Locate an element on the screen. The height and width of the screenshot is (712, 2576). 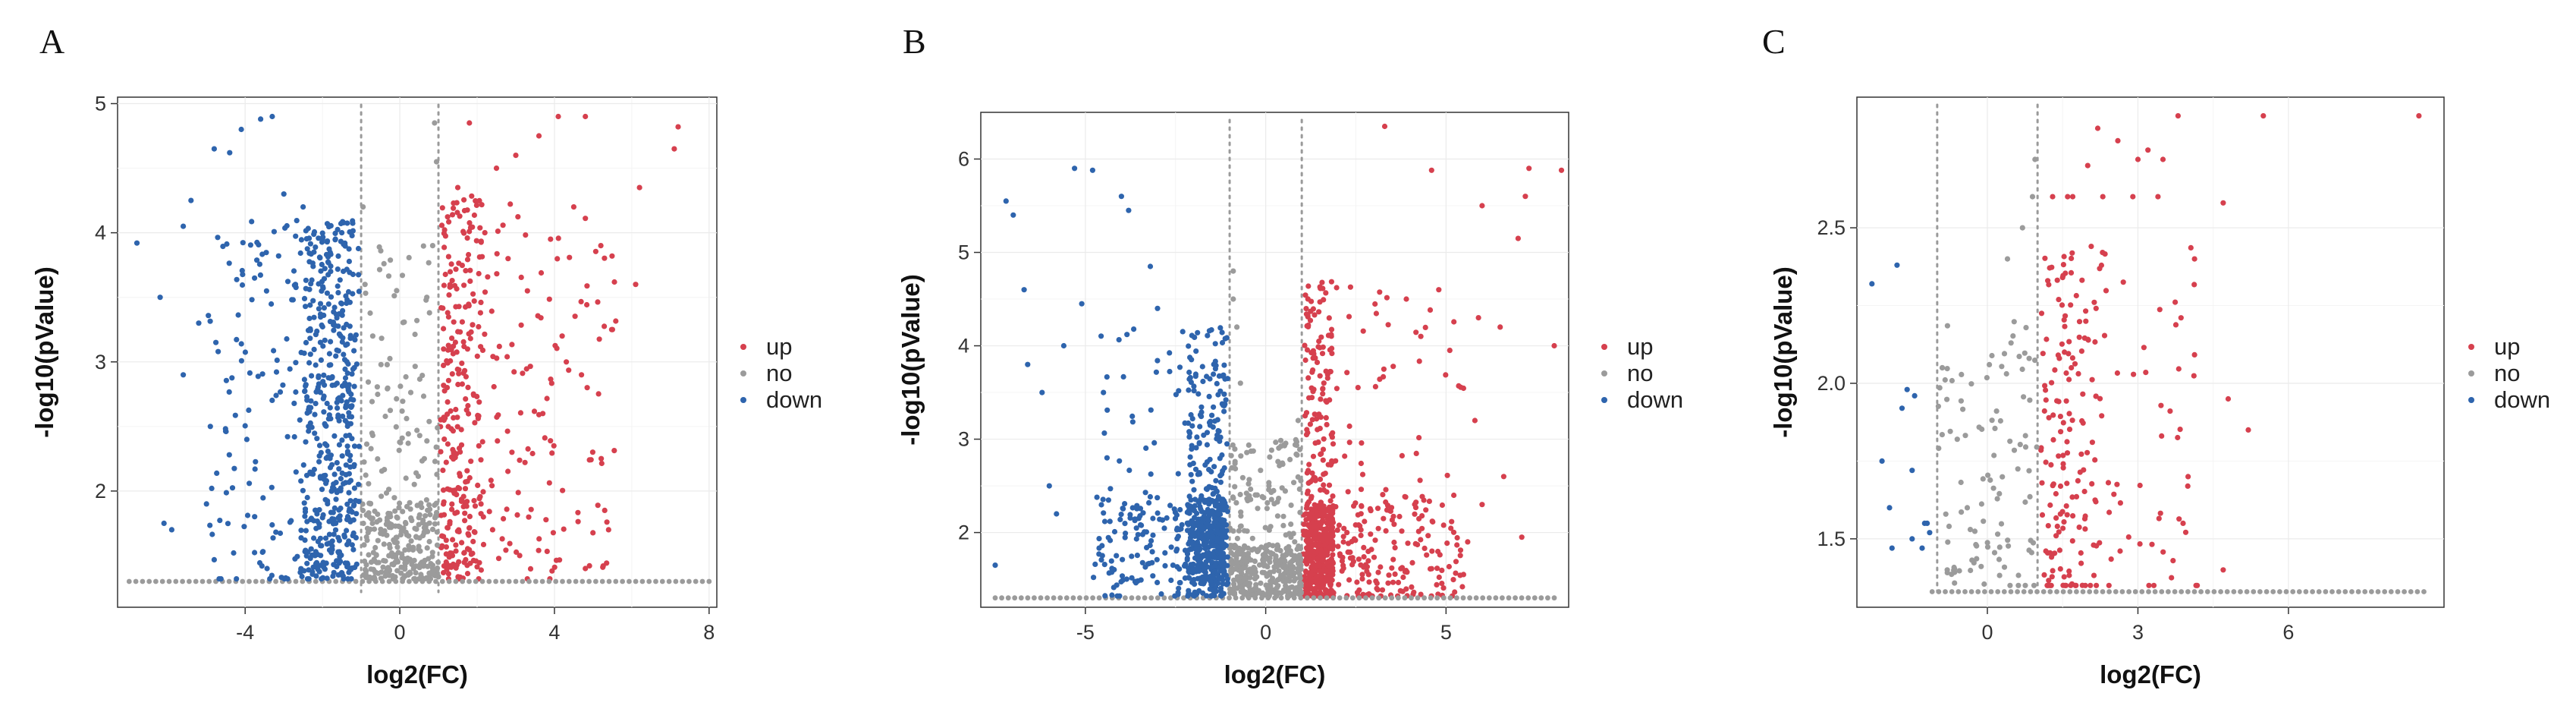
legend-label-down: down is located at coordinates (1655, 399).